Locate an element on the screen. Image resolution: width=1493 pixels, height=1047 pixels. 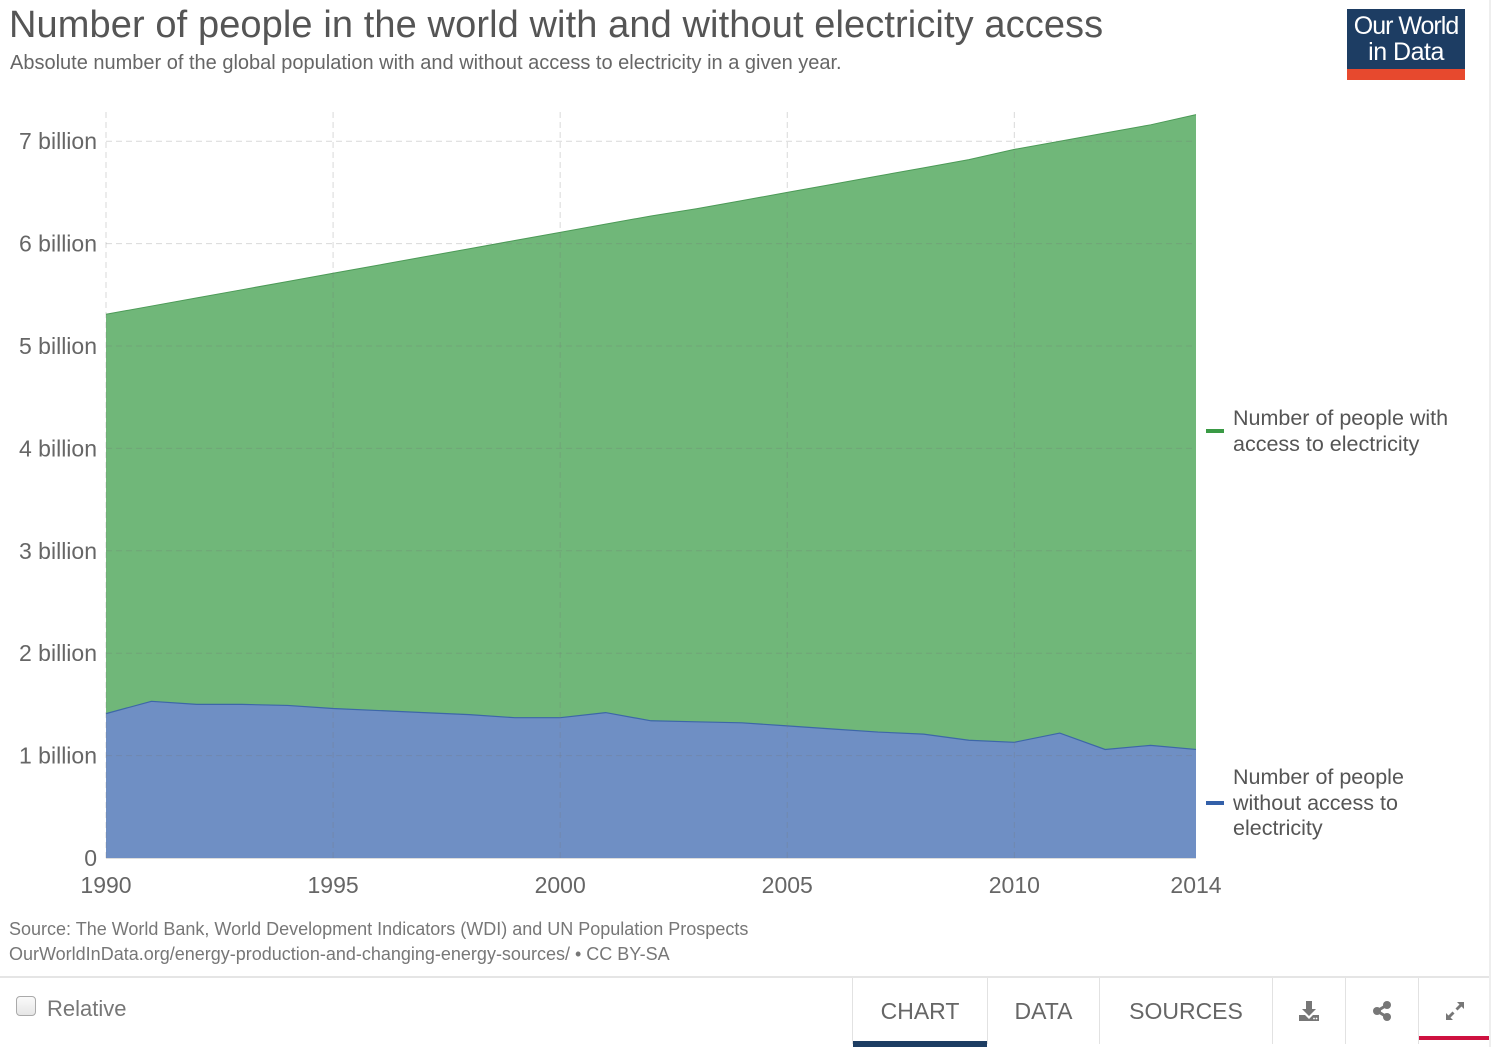
logo-line-1: Our World is located at coordinates (1406, 26).